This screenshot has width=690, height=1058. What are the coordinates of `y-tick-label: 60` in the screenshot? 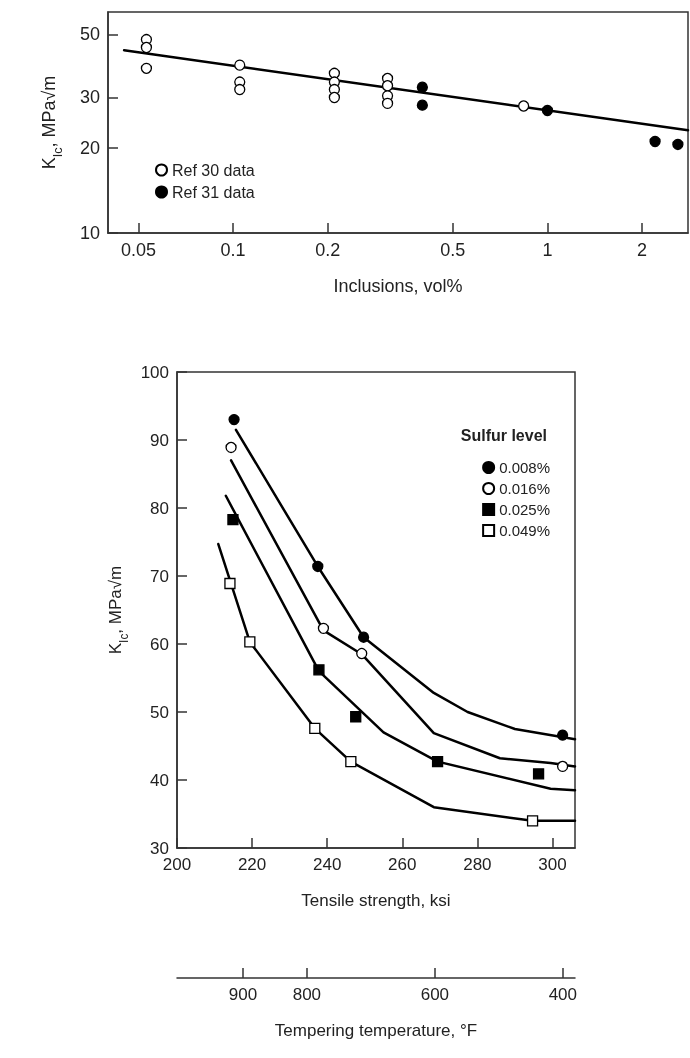 It's located at (159, 644).